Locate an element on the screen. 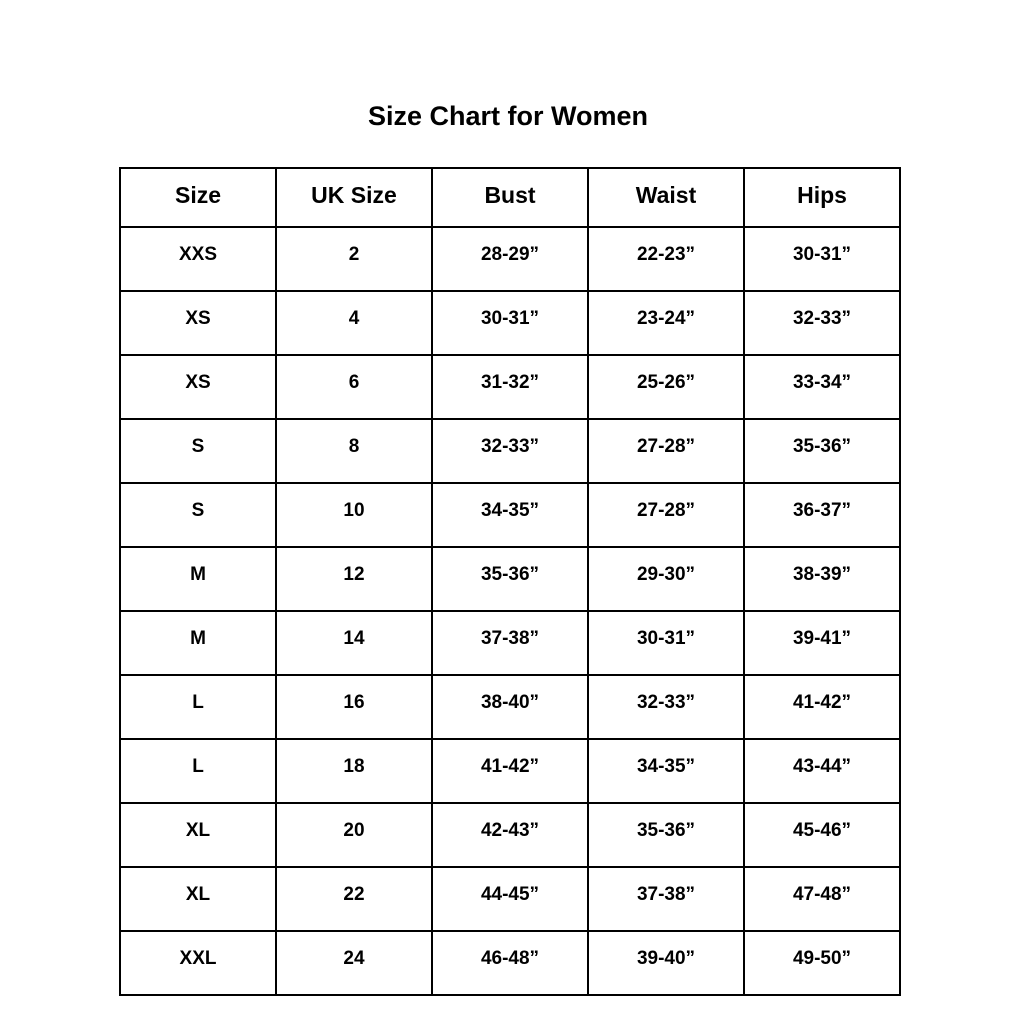 Image resolution: width=1024 pixels, height=1024 pixels. table-cell: 2 is located at coordinates (354, 259).